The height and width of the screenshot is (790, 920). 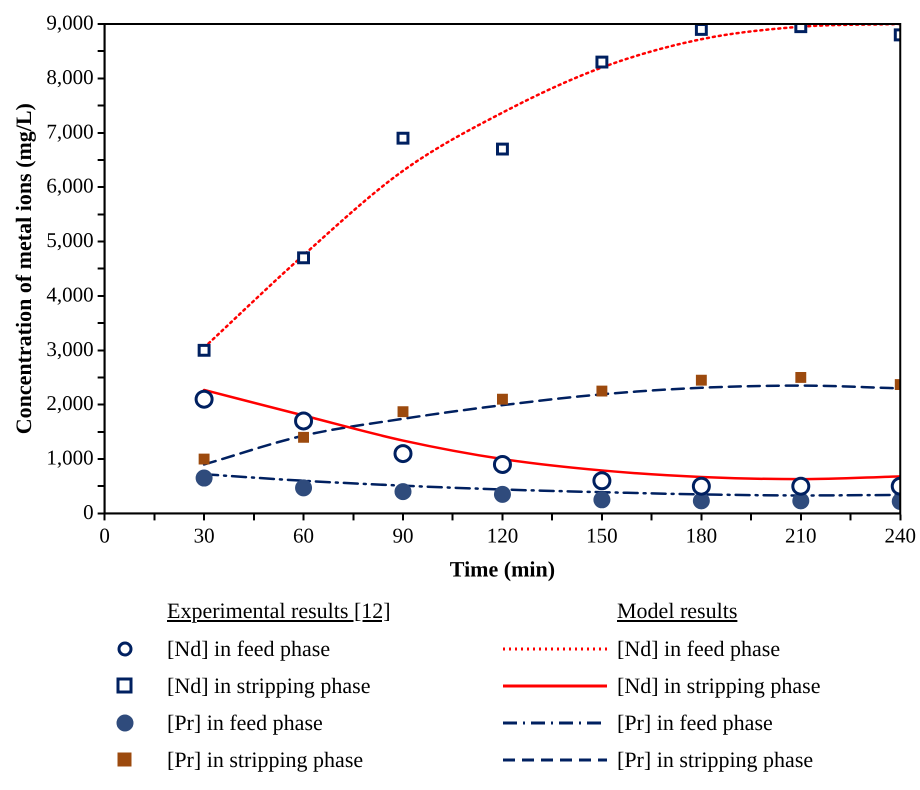 What do you see at coordinates (702, 536) in the screenshot?
I see `x-tick-label: 180` at bounding box center [702, 536].